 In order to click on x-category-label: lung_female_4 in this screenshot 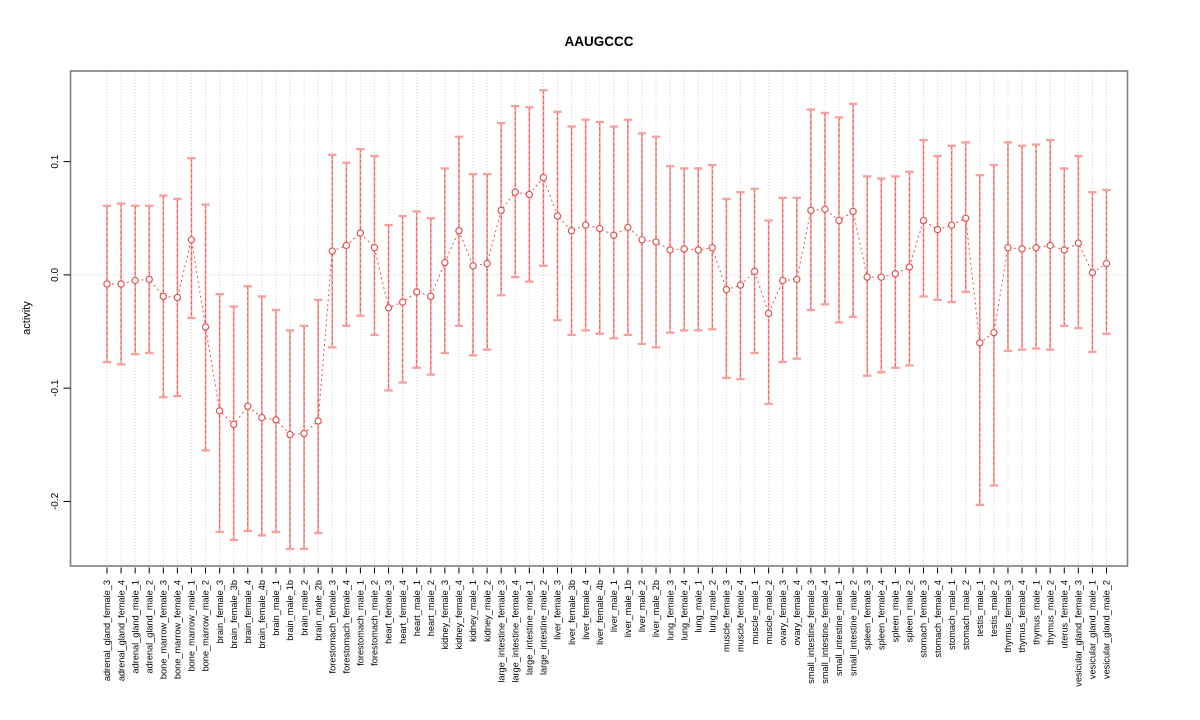, I will do `click(684, 610)`.